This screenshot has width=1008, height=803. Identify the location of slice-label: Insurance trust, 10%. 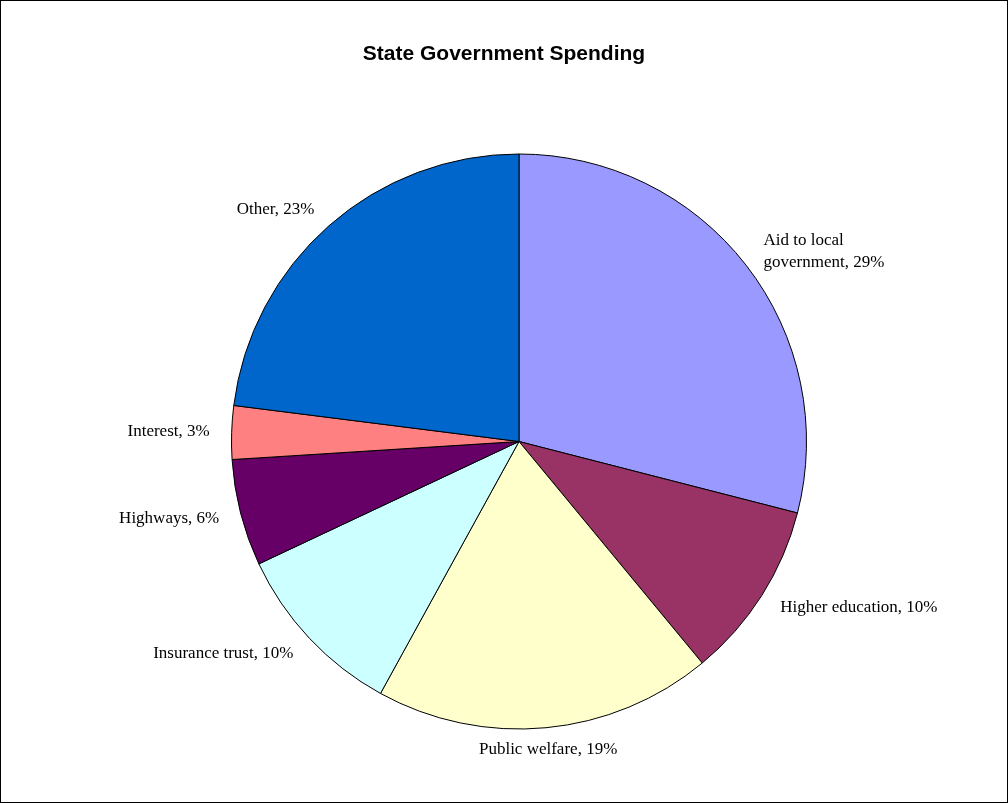
(223, 652).